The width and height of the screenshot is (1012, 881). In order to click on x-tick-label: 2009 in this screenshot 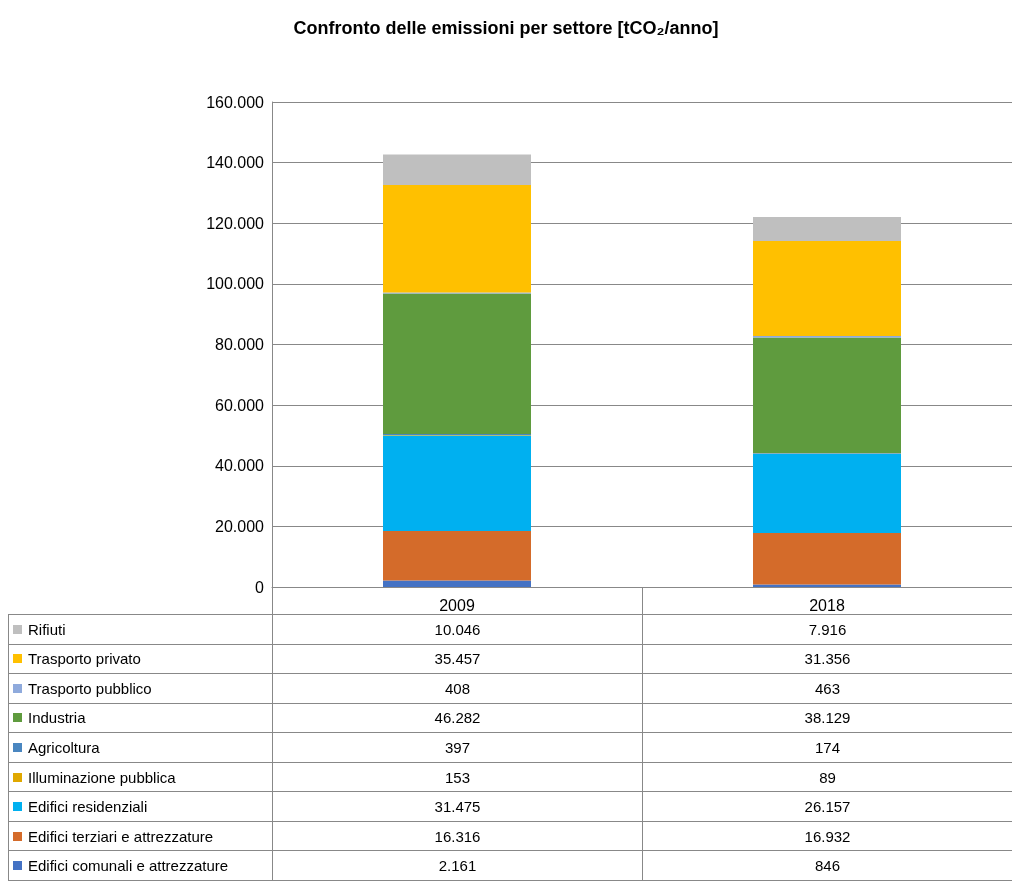, I will do `click(457, 605)`.